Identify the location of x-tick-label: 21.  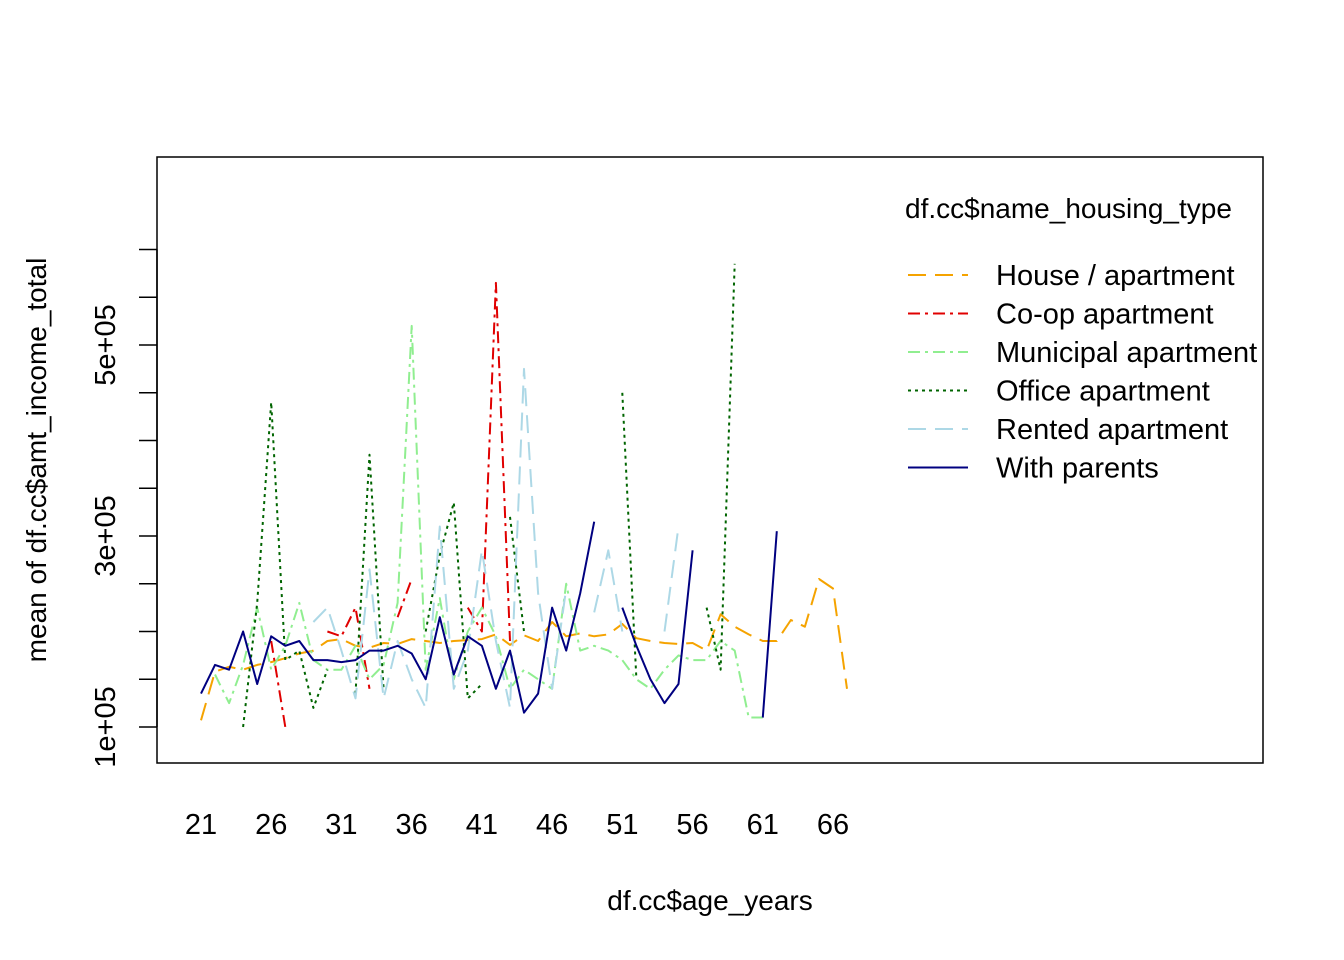
(201, 825).